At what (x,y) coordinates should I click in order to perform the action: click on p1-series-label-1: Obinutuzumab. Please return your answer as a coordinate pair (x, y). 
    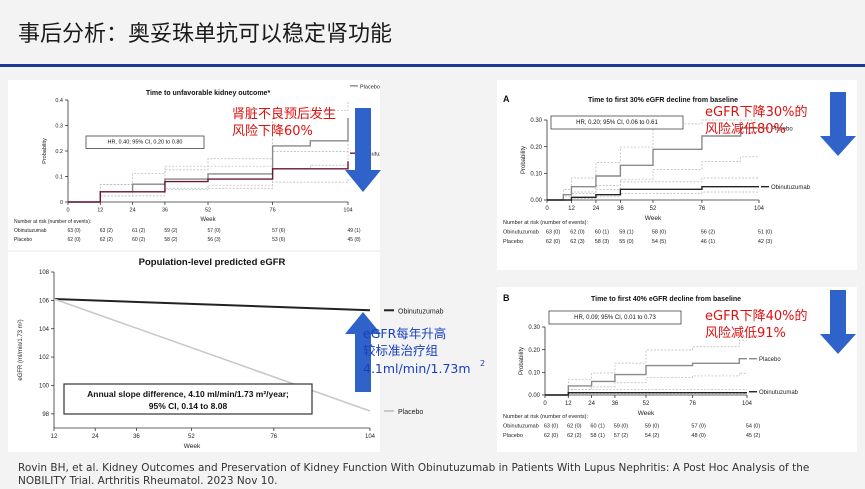
    Looking at the image, I should click on (370, 155).